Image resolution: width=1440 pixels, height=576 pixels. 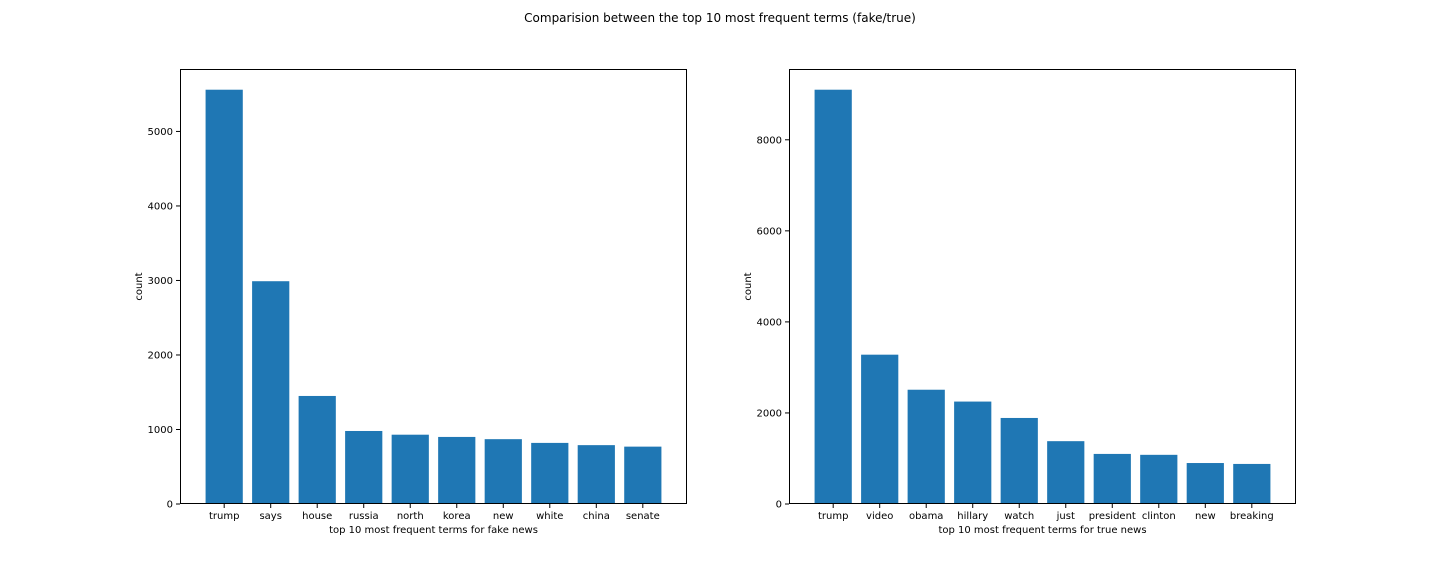 I want to click on bar-clinton, so click(x=1159, y=479).